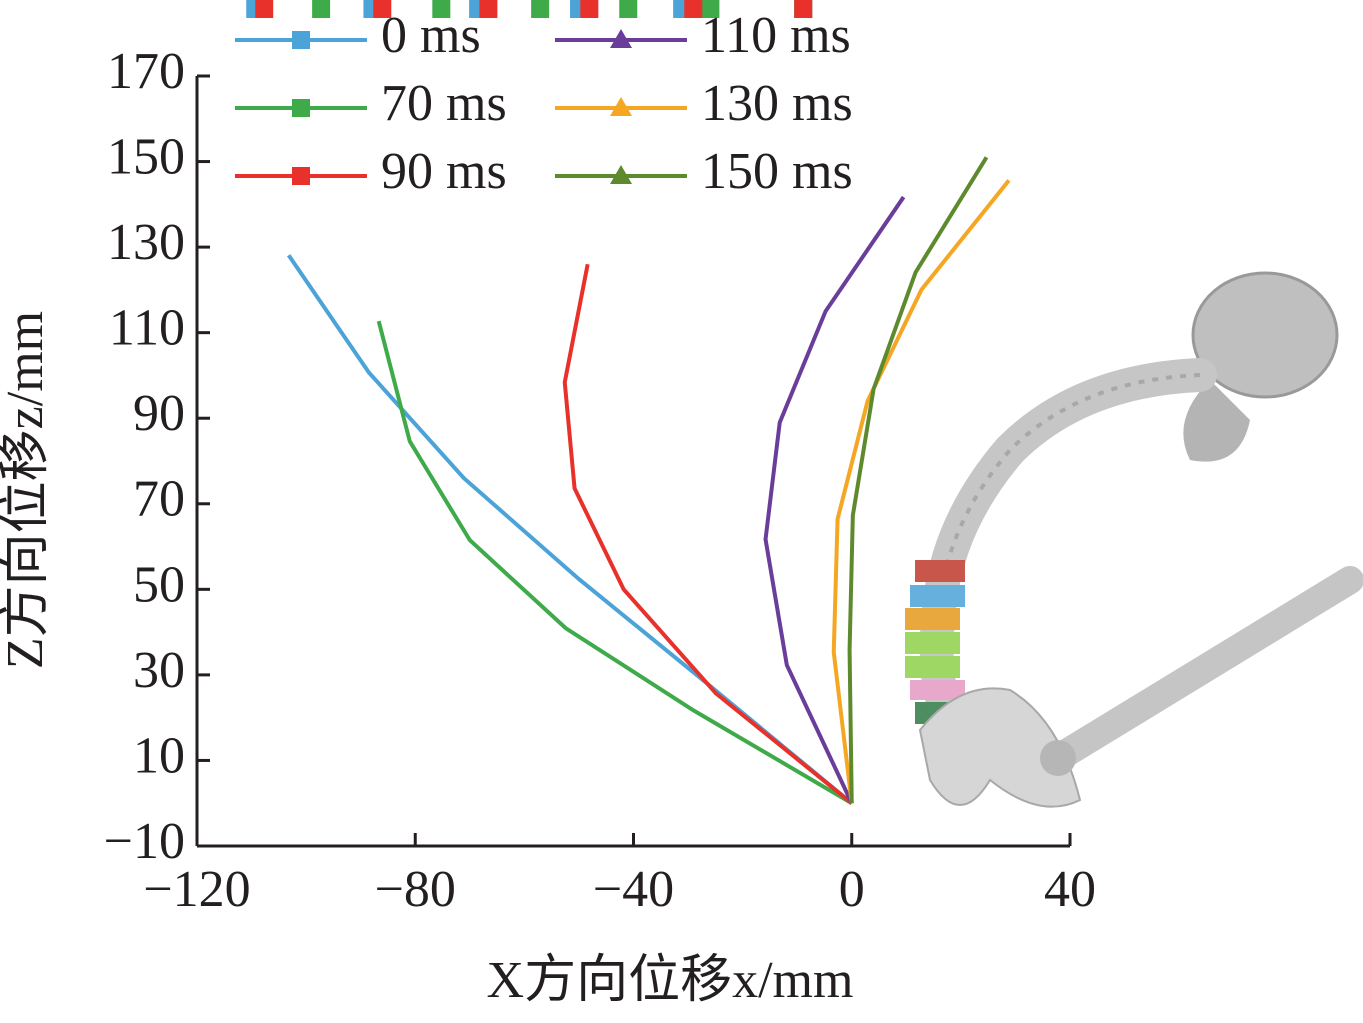 The height and width of the screenshot is (1023, 1363). What do you see at coordinates (777, 171) in the screenshot?
I see `legend-label: 150 ms` at bounding box center [777, 171].